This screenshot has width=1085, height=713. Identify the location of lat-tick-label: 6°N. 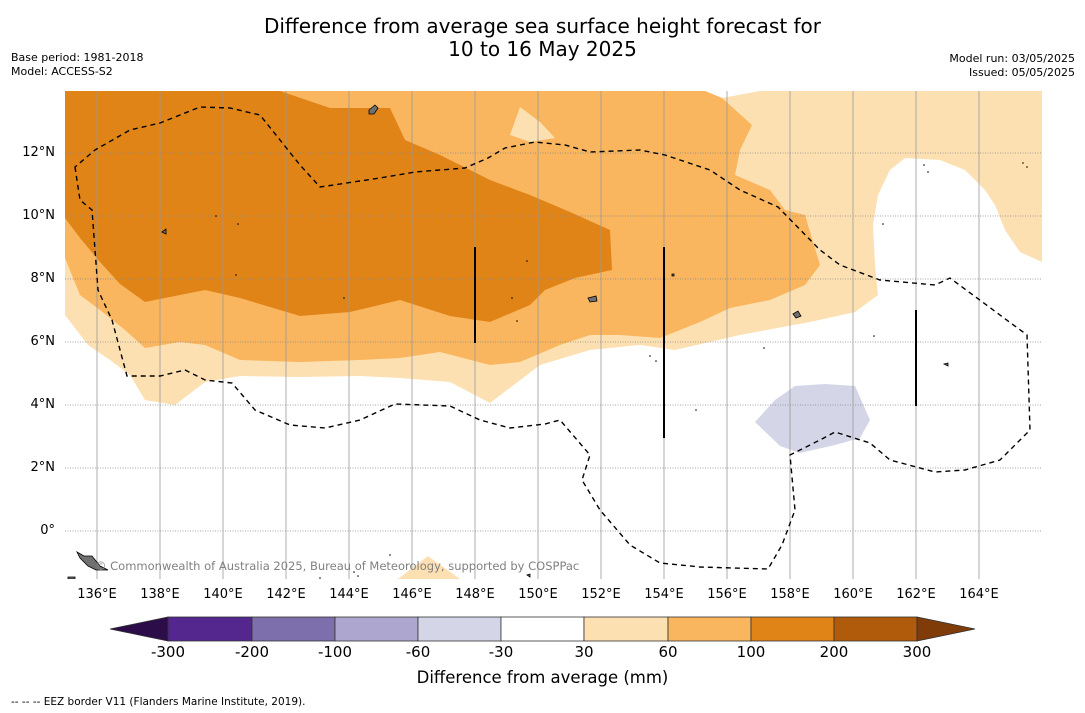
(43, 341).